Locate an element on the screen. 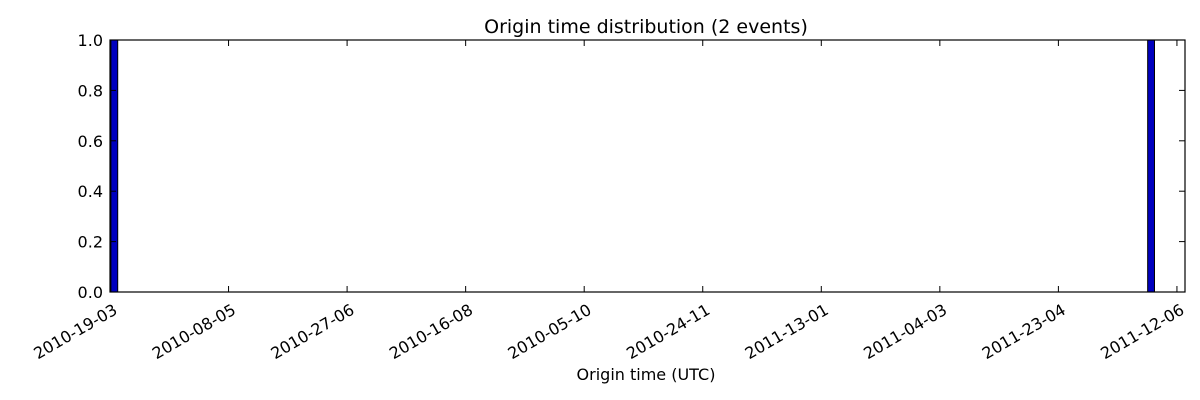  x-tick-label: 2011-12-06 is located at coordinates (1142, 331).